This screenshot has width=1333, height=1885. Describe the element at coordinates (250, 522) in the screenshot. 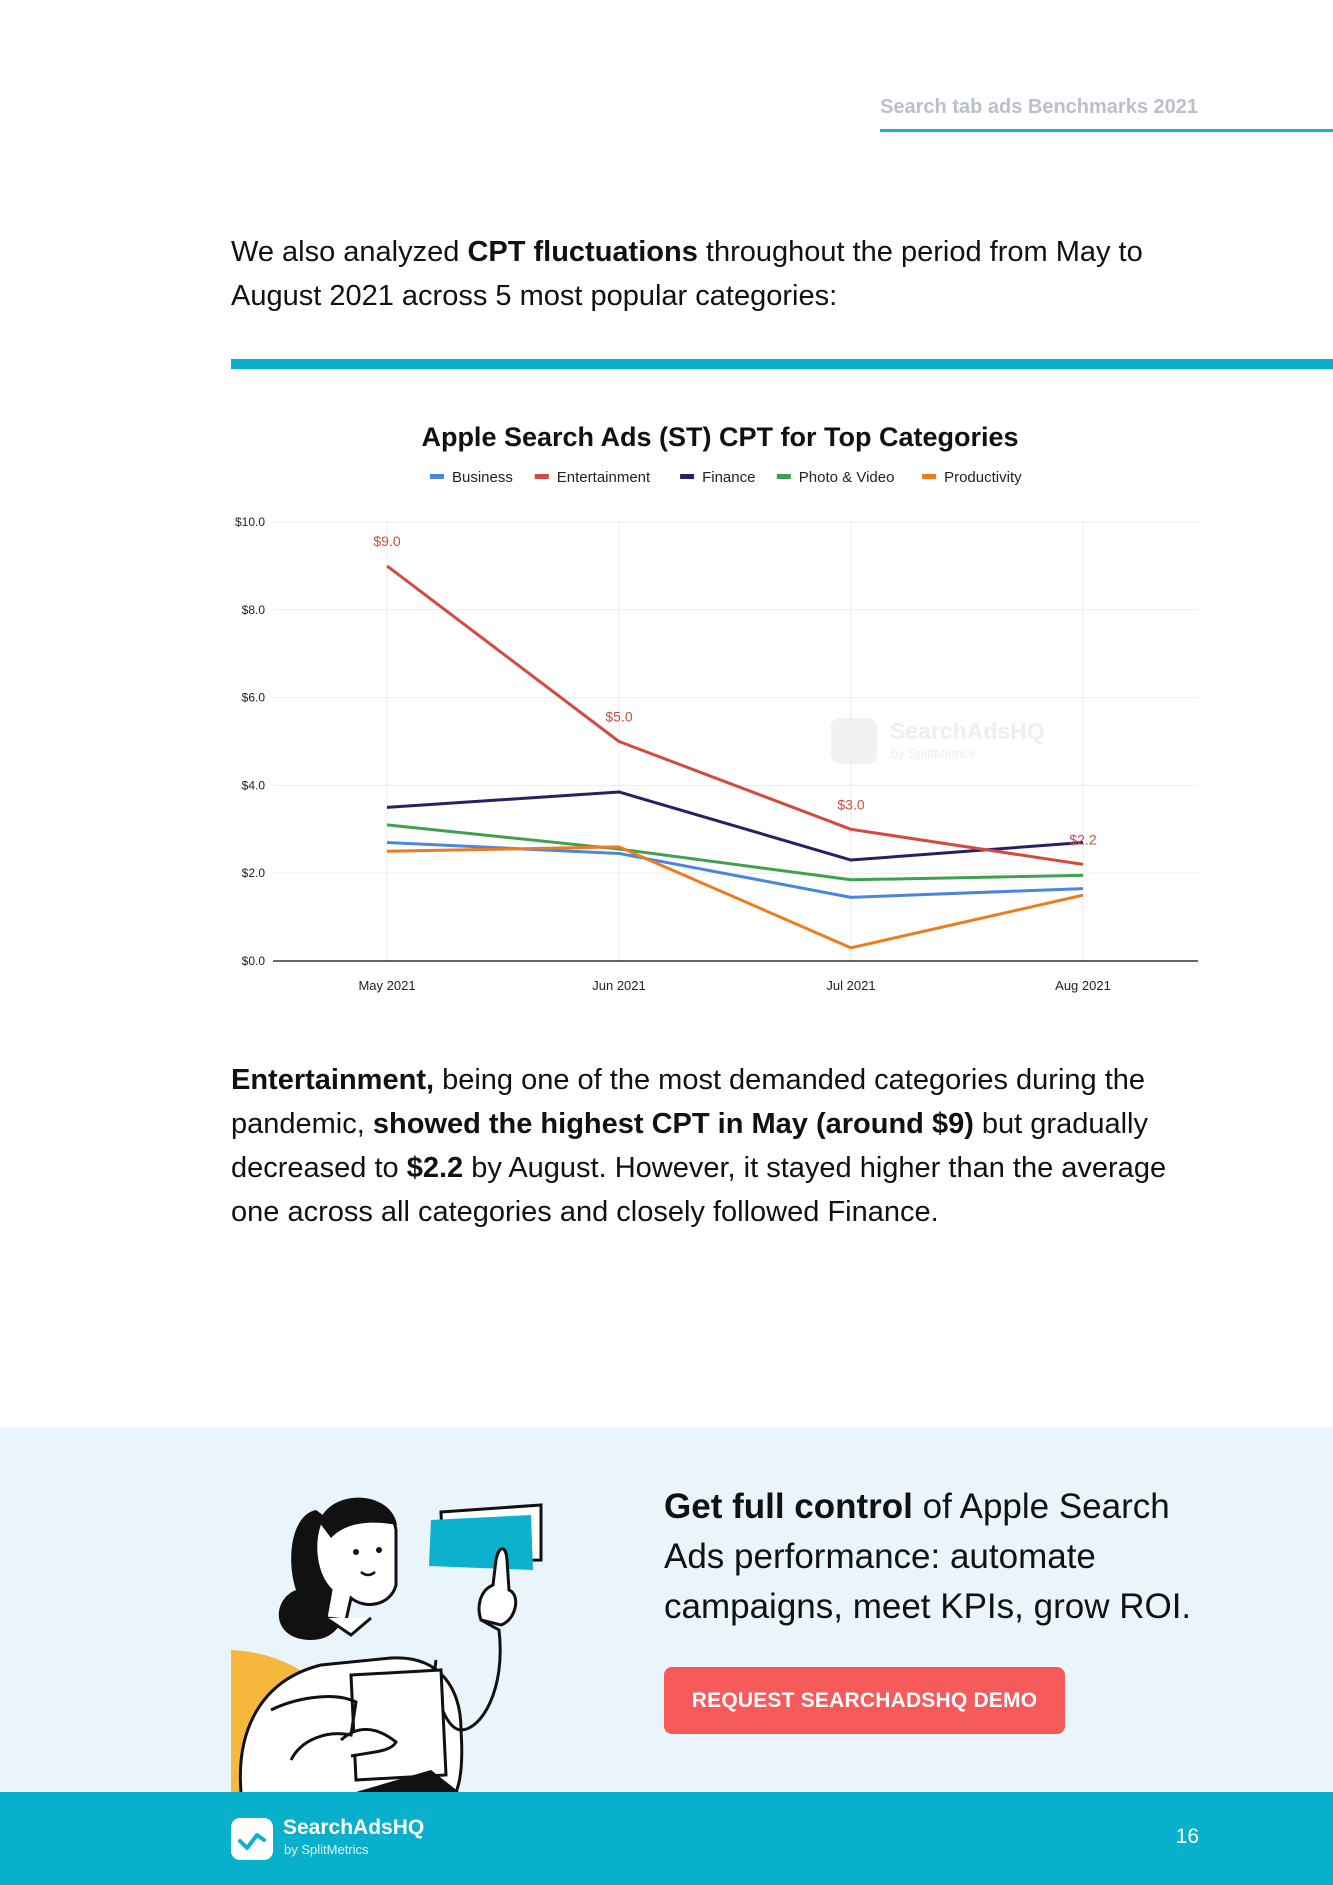

I see `y-tick-label-5: $10.0` at that location.